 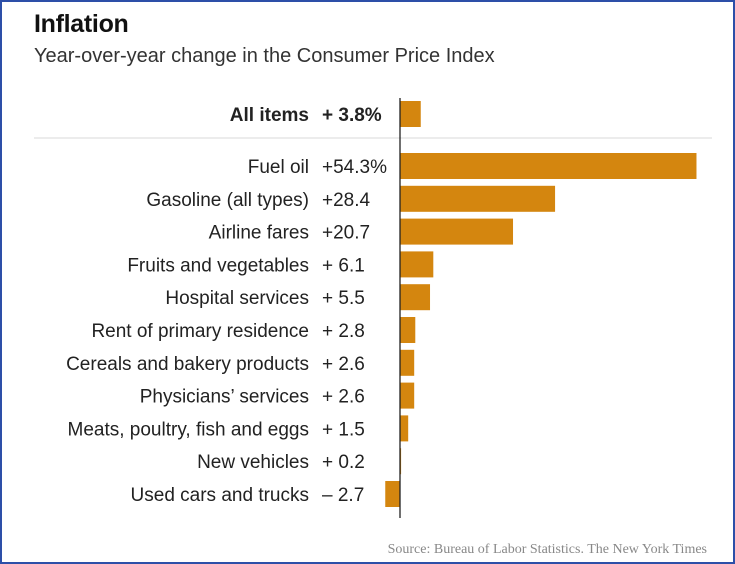 What do you see at coordinates (352, 115) in the screenshot?
I see `value-label-summary: + 3.8%` at bounding box center [352, 115].